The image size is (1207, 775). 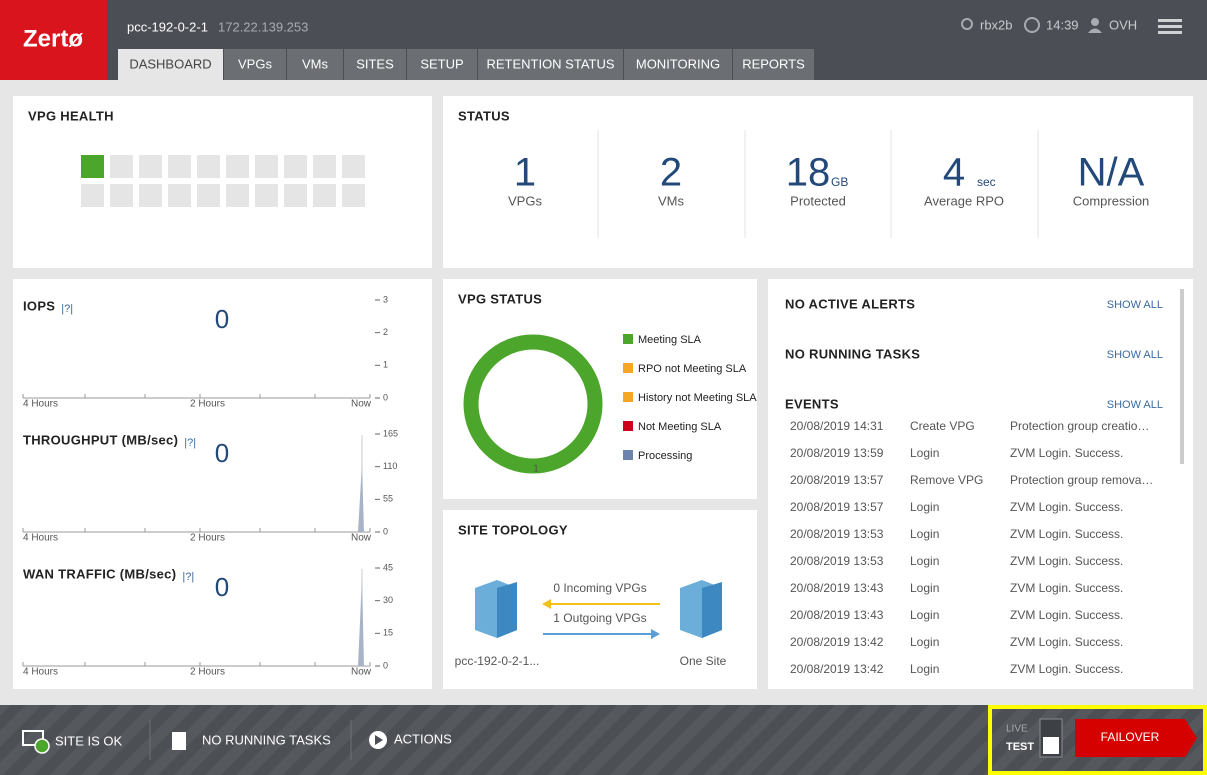 What do you see at coordinates (385, 299) in the screenshot?
I see `tick-label: 3` at bounding box center [385, 299].